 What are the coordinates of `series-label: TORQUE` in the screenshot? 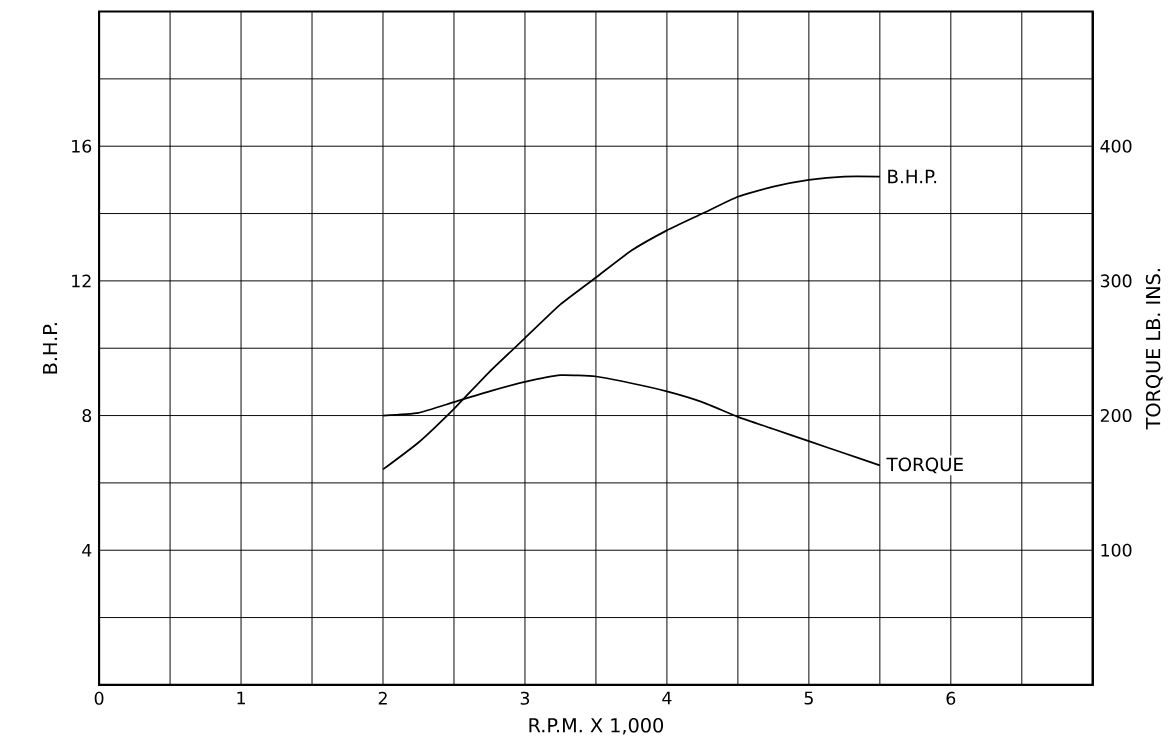 It's located at (924, 465).